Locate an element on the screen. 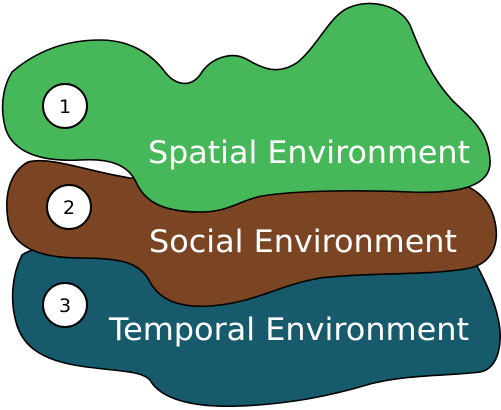 This screenshot has width=501, height=410. layer-3-marker: 3 is located at coordinates (65, 305).